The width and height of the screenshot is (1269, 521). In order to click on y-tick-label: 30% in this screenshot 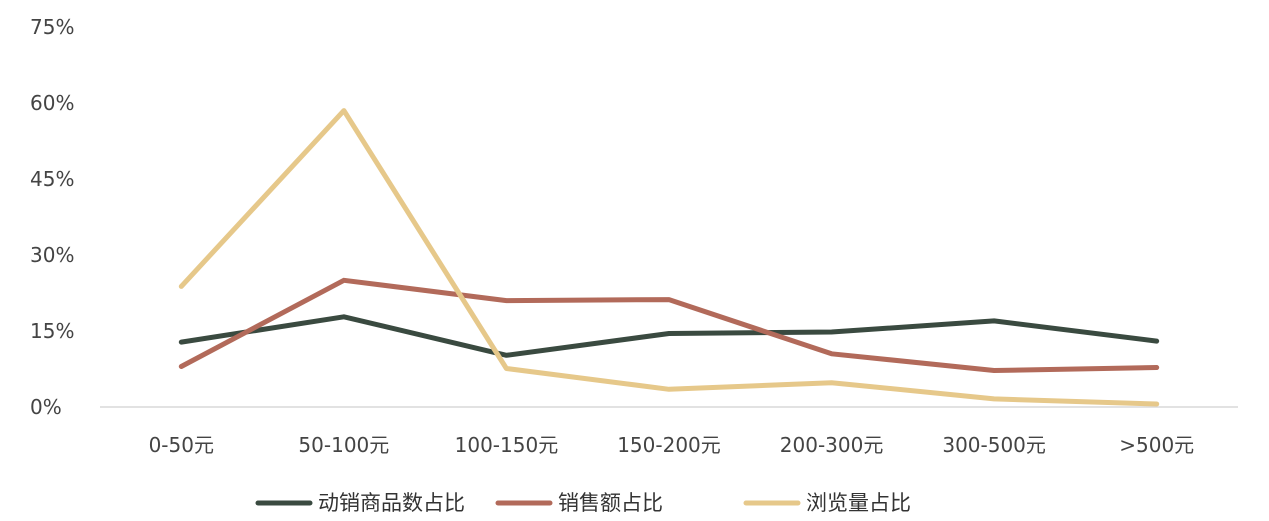, I will do `click(52, 255)`.